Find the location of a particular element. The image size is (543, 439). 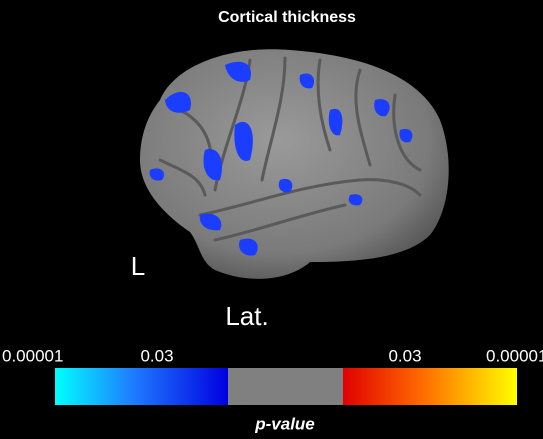

colorbar-neutral is located at coordinates (285, 386).